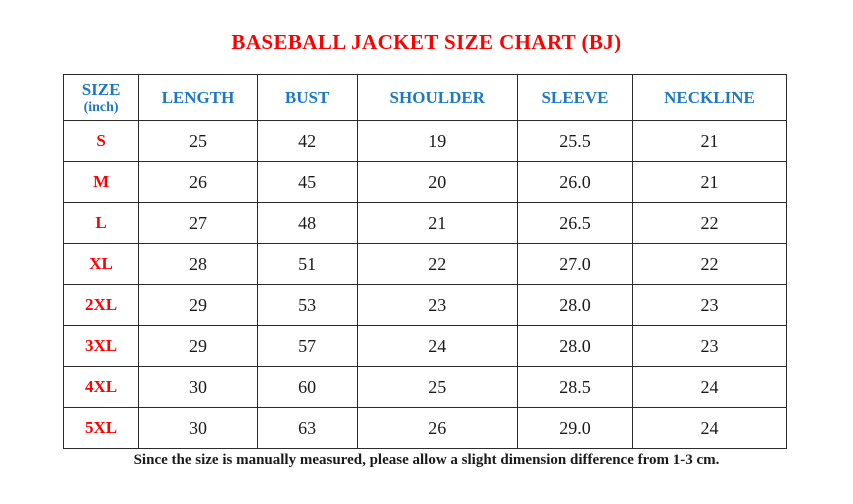  I want to click on size-header-label: SIZE, so click(101, 90).